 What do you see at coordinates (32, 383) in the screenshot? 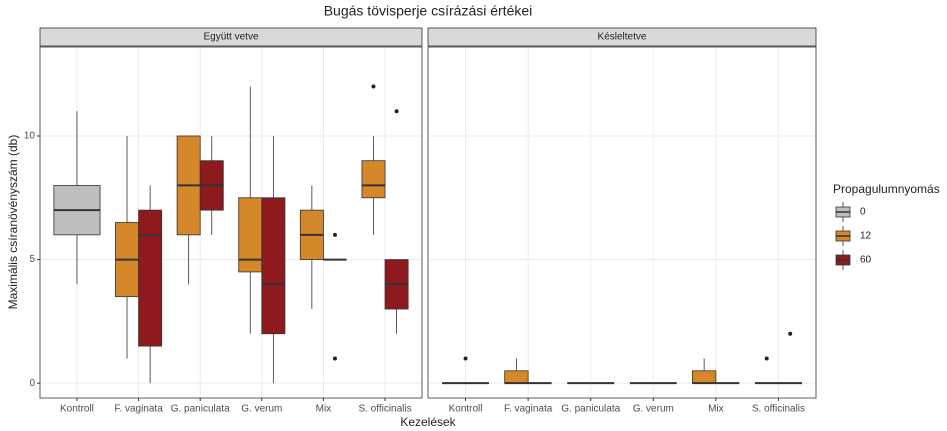
I see `y-tick-label: 0` at bounding box center [32, 383].